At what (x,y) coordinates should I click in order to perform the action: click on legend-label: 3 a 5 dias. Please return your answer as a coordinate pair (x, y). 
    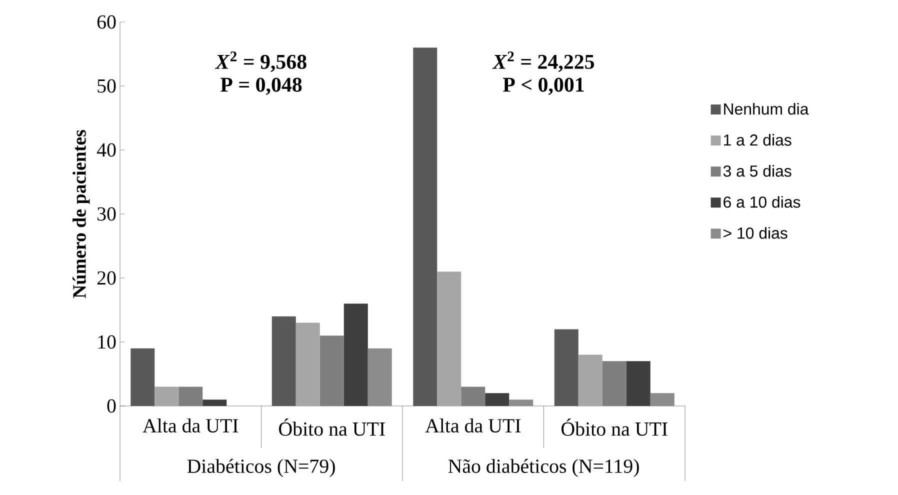
    Looking at the image, I should click on (757, 171).